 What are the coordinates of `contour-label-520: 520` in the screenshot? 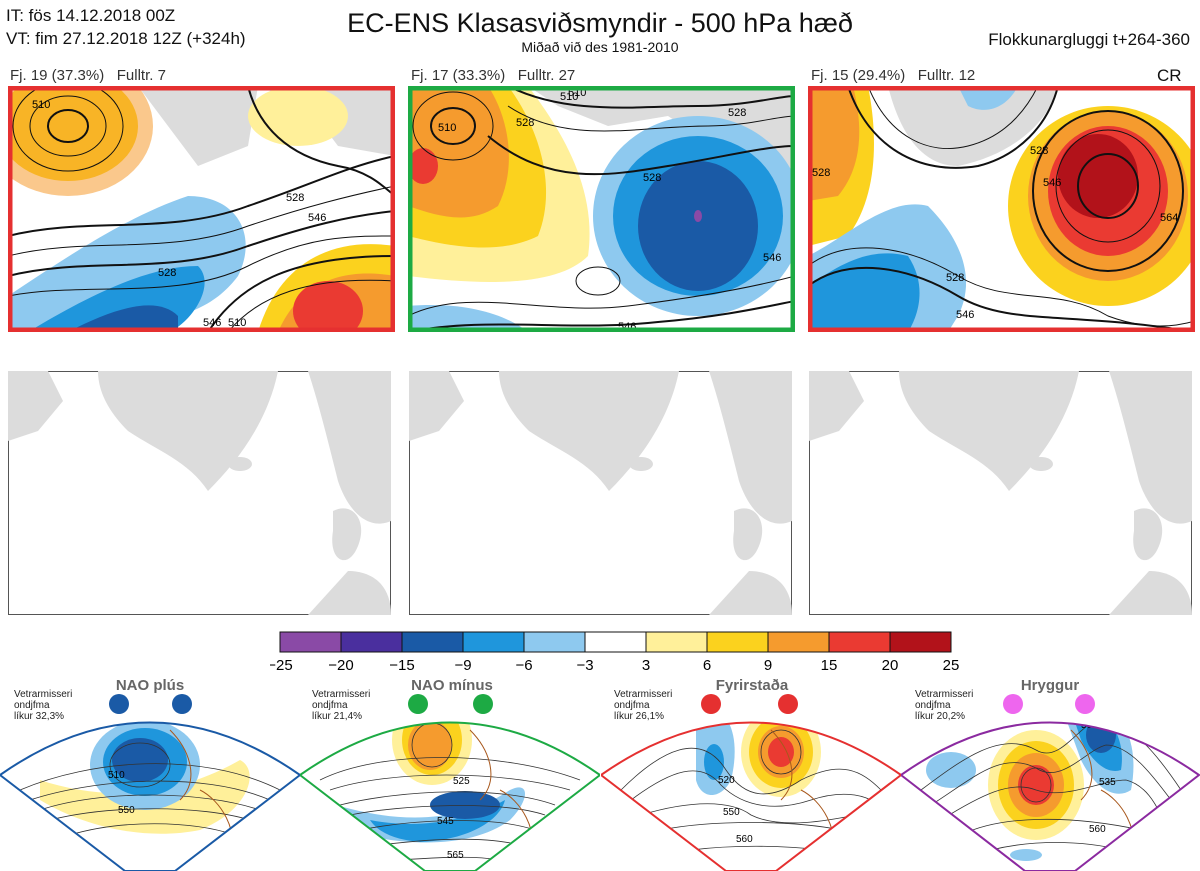 It's located at (726, 780).